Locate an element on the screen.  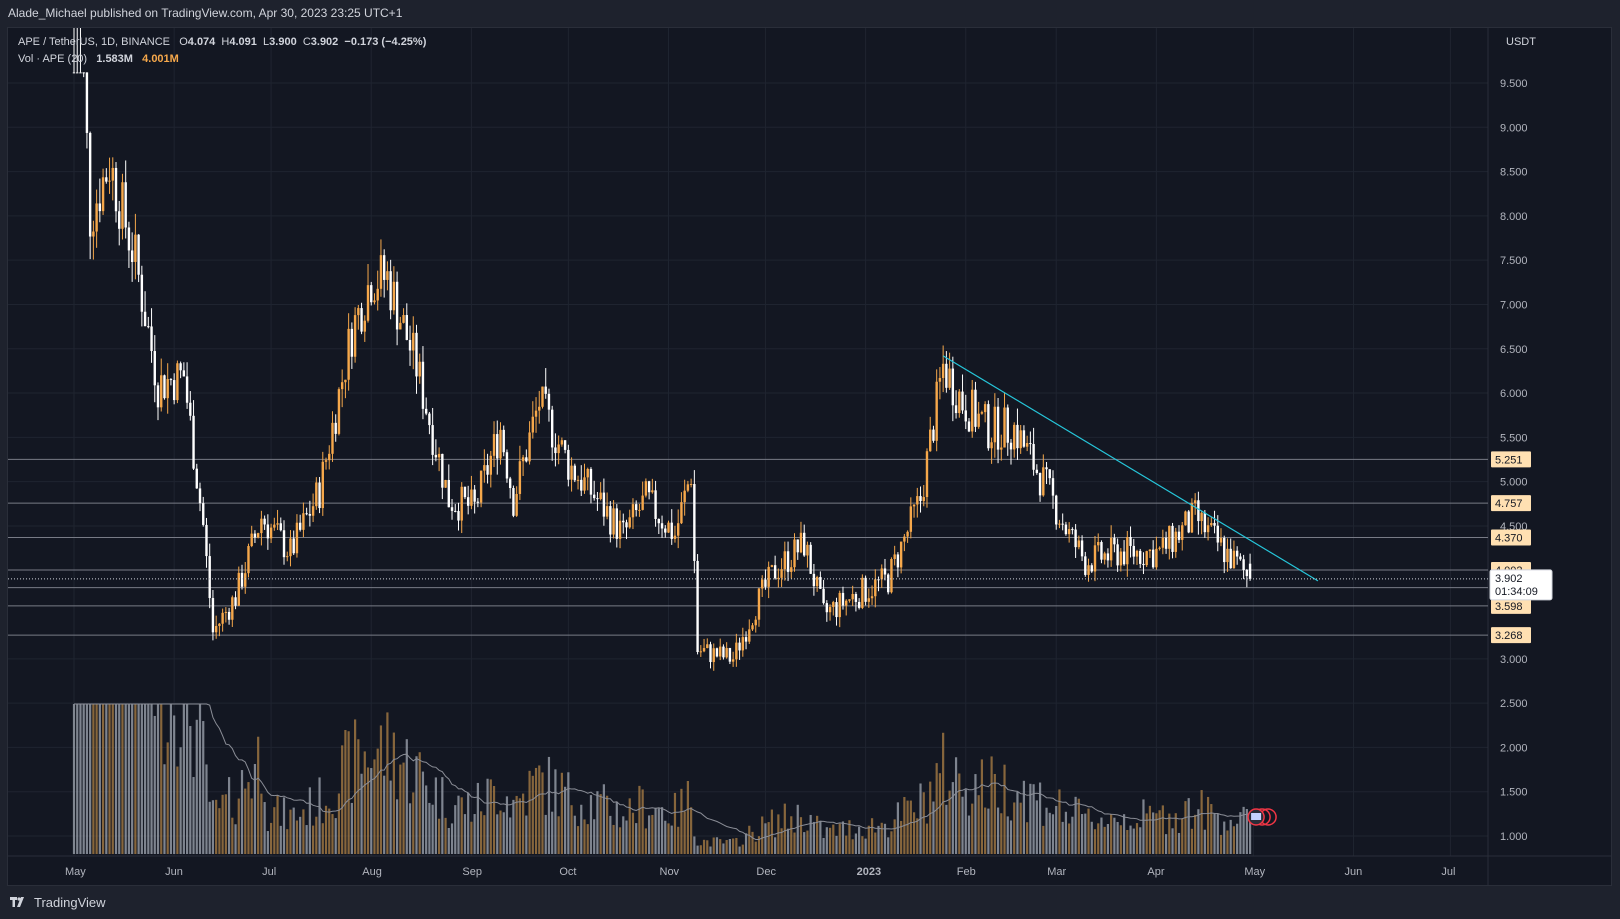
time-tick-label: Jun is located at coordinates (174, 872).